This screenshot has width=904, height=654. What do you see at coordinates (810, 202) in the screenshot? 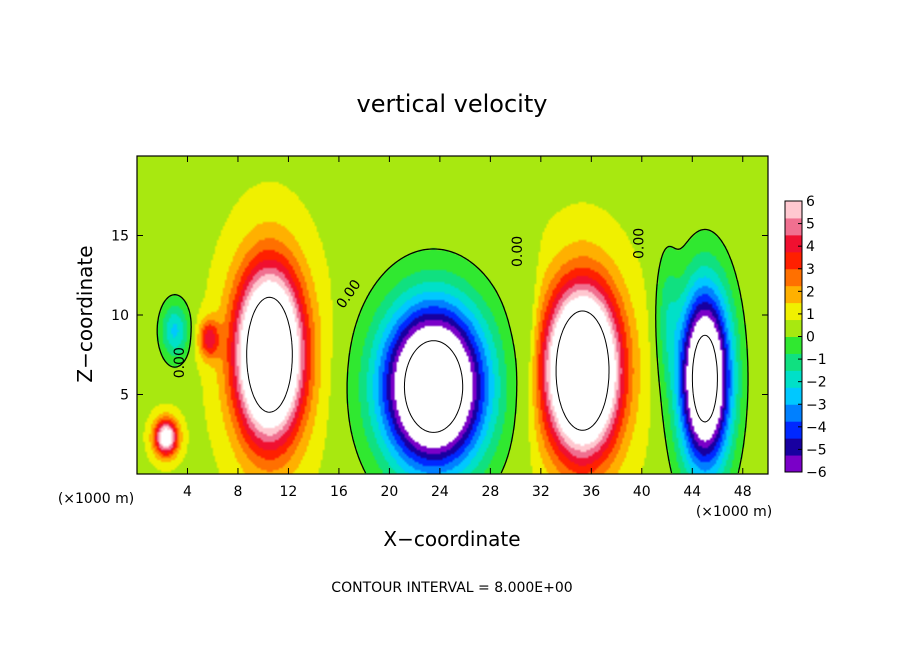
I see `colorbar-tick-label: 6` at bounding box center [810, 202].